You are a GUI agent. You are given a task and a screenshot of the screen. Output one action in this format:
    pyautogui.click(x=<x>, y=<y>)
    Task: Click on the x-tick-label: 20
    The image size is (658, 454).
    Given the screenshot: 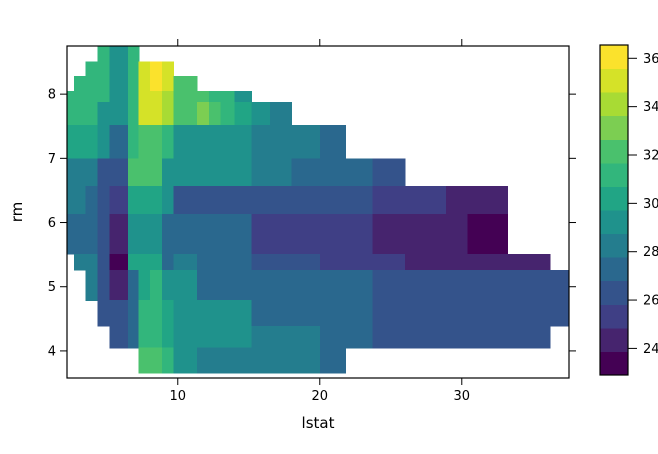 What is the action you would take?
    pyautogui.click(x=320, y=396)
    